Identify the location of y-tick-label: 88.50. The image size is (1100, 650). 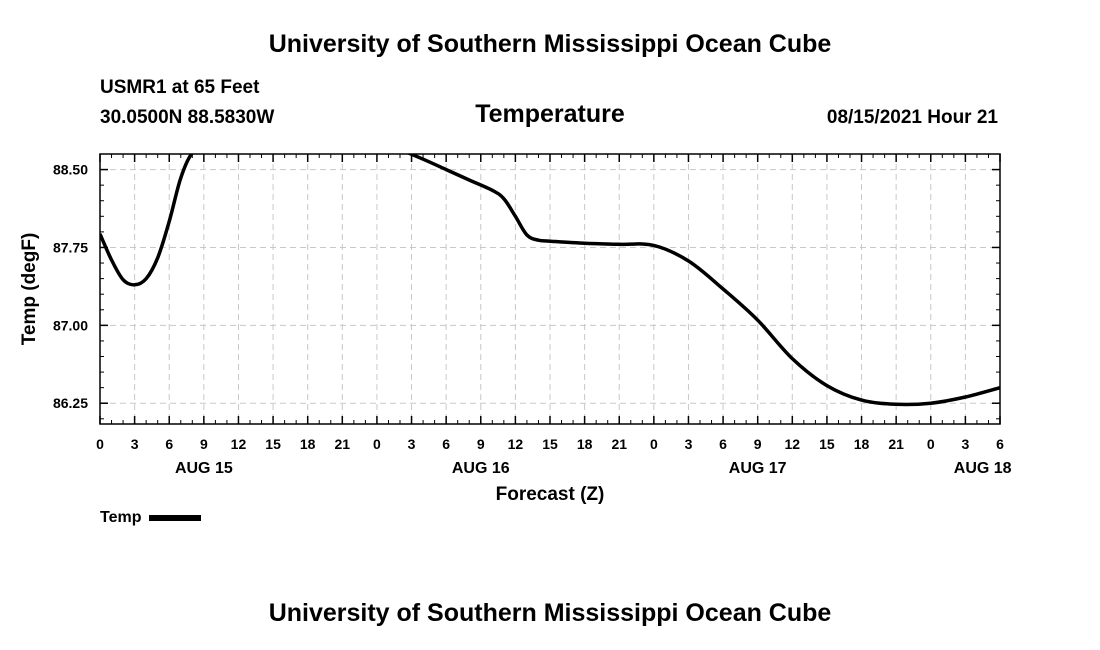
(70, 170).